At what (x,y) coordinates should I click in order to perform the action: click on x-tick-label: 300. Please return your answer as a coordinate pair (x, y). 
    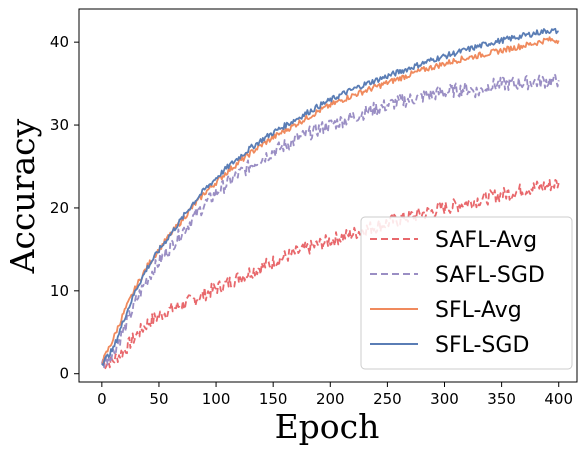
    Looking at the image, I should click on (444, 399).